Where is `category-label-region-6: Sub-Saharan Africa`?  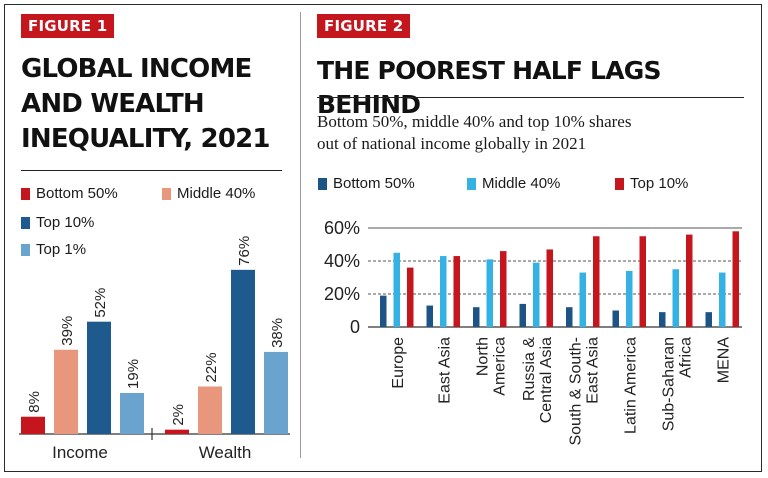 category-label-region-6: Sub-Saharan Africa is located at coordinates (677, 384).